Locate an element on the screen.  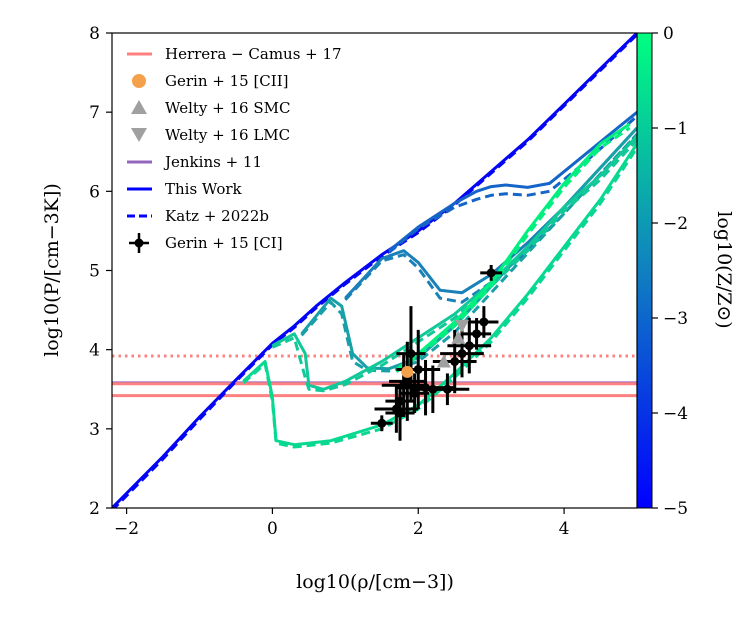
colorbar-ticks: 0 −1 −2 −3 −4 −5 is located at coordinates (670, 271).